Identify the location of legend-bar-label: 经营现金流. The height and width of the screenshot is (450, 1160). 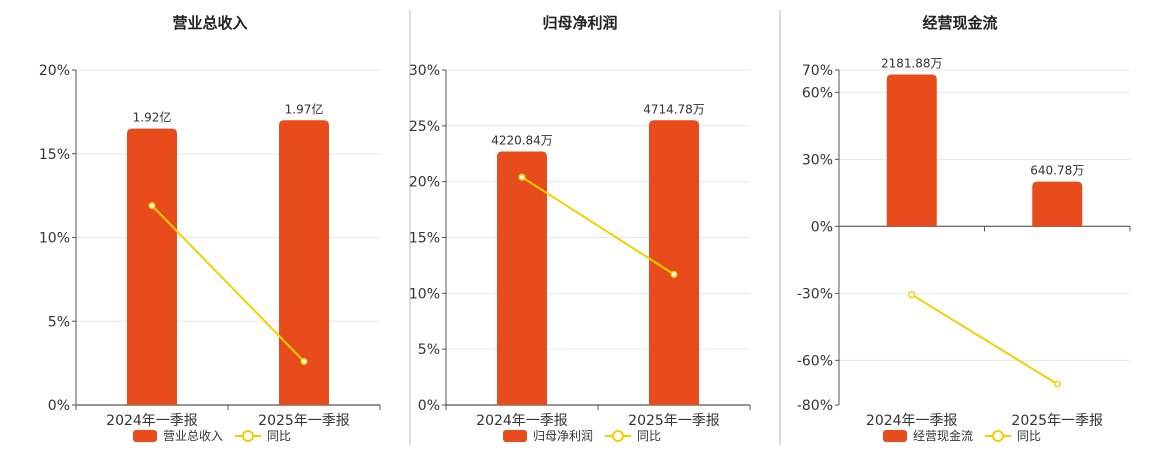
(943, 435).